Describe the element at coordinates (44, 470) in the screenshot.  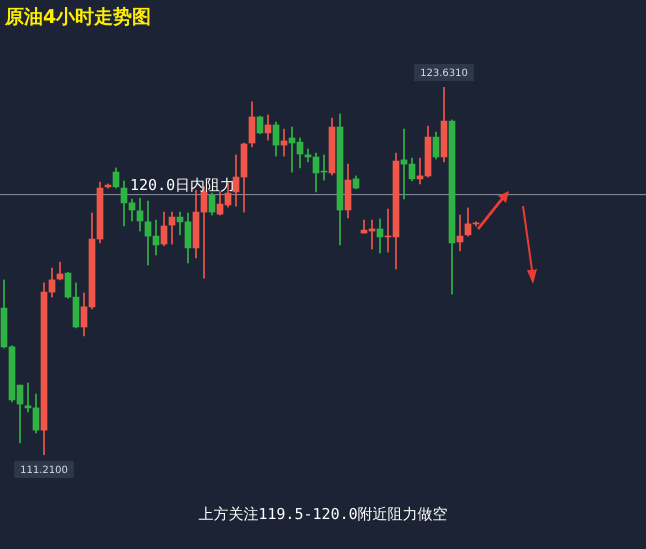
I see `annotation: 111.2100` at that location.